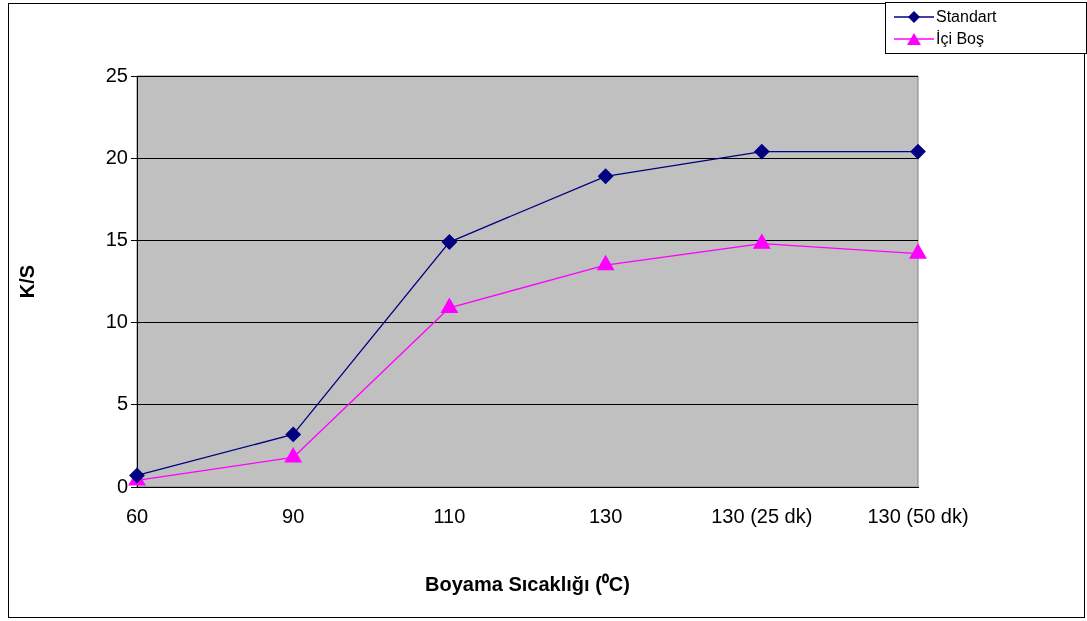  Describe the element at coordinates (293, 515) in the screenshot. I see `x-tick-label: 90` at that location.